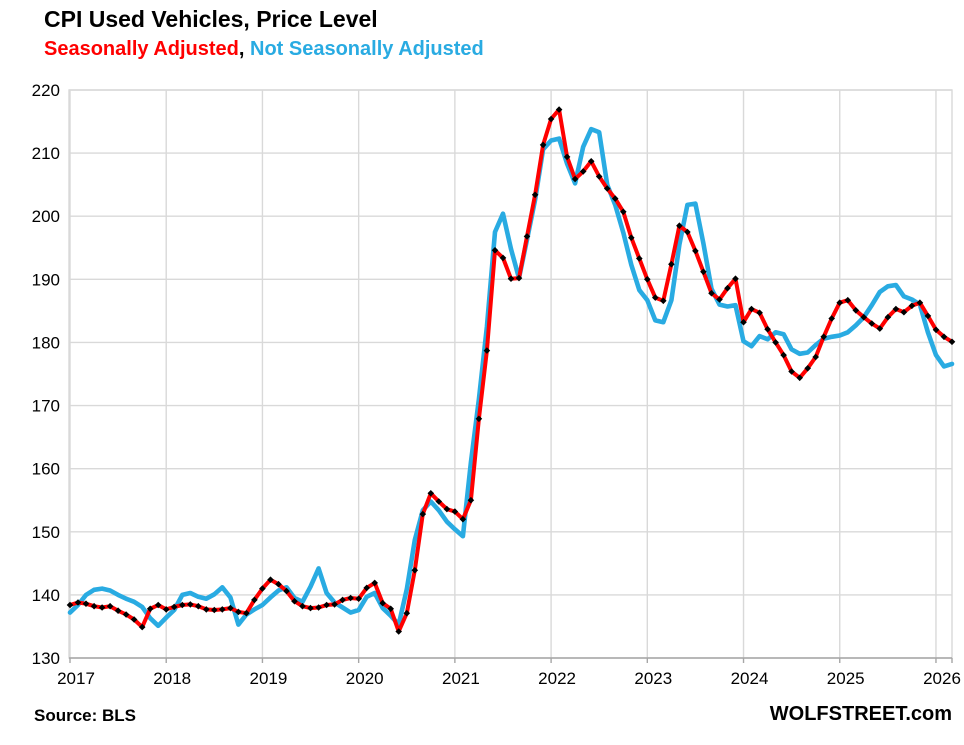 The width and height of the screenshot is (964, 745). Describe the element at coordinates (46, 469) in the screenshot. I see `y-tick-label: 160` at that location.